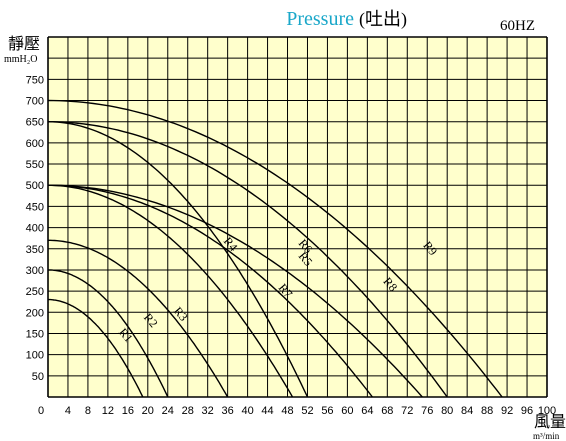 The width and height of the screenshot is (566, 441). I want to click on curve-r3, so click(138, 318).